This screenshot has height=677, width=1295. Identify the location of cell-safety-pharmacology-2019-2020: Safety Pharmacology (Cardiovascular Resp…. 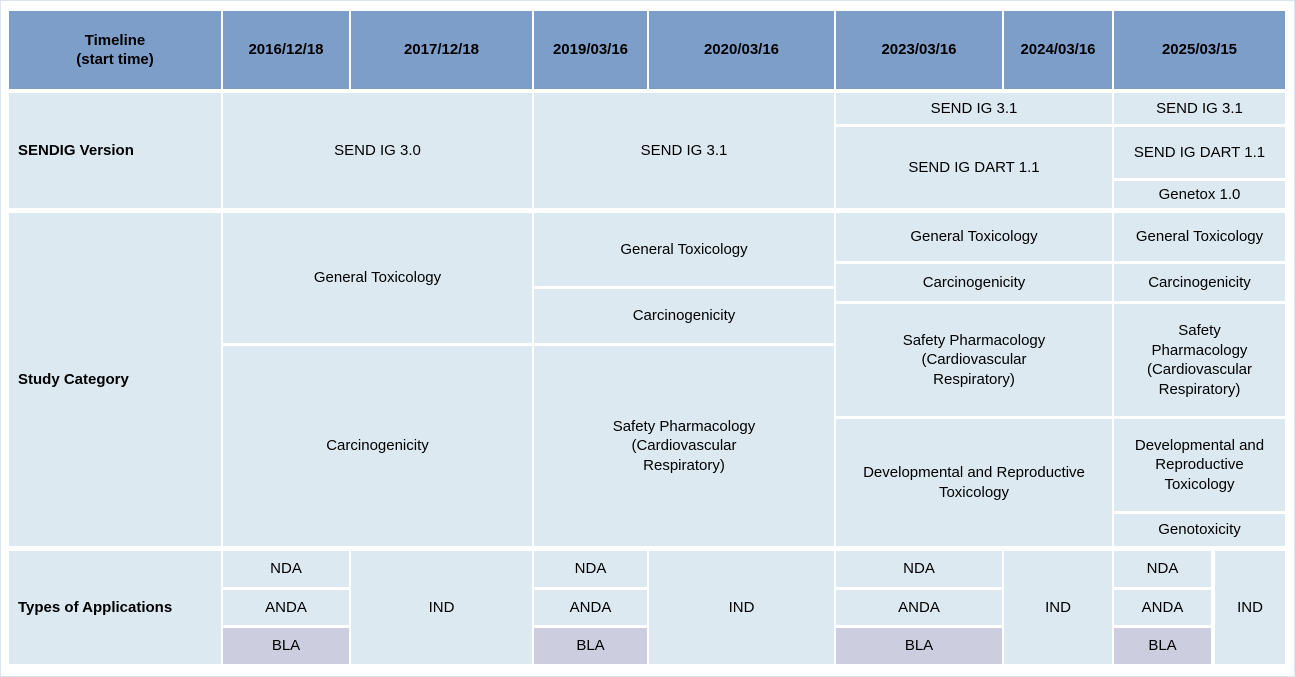
(684, 446).